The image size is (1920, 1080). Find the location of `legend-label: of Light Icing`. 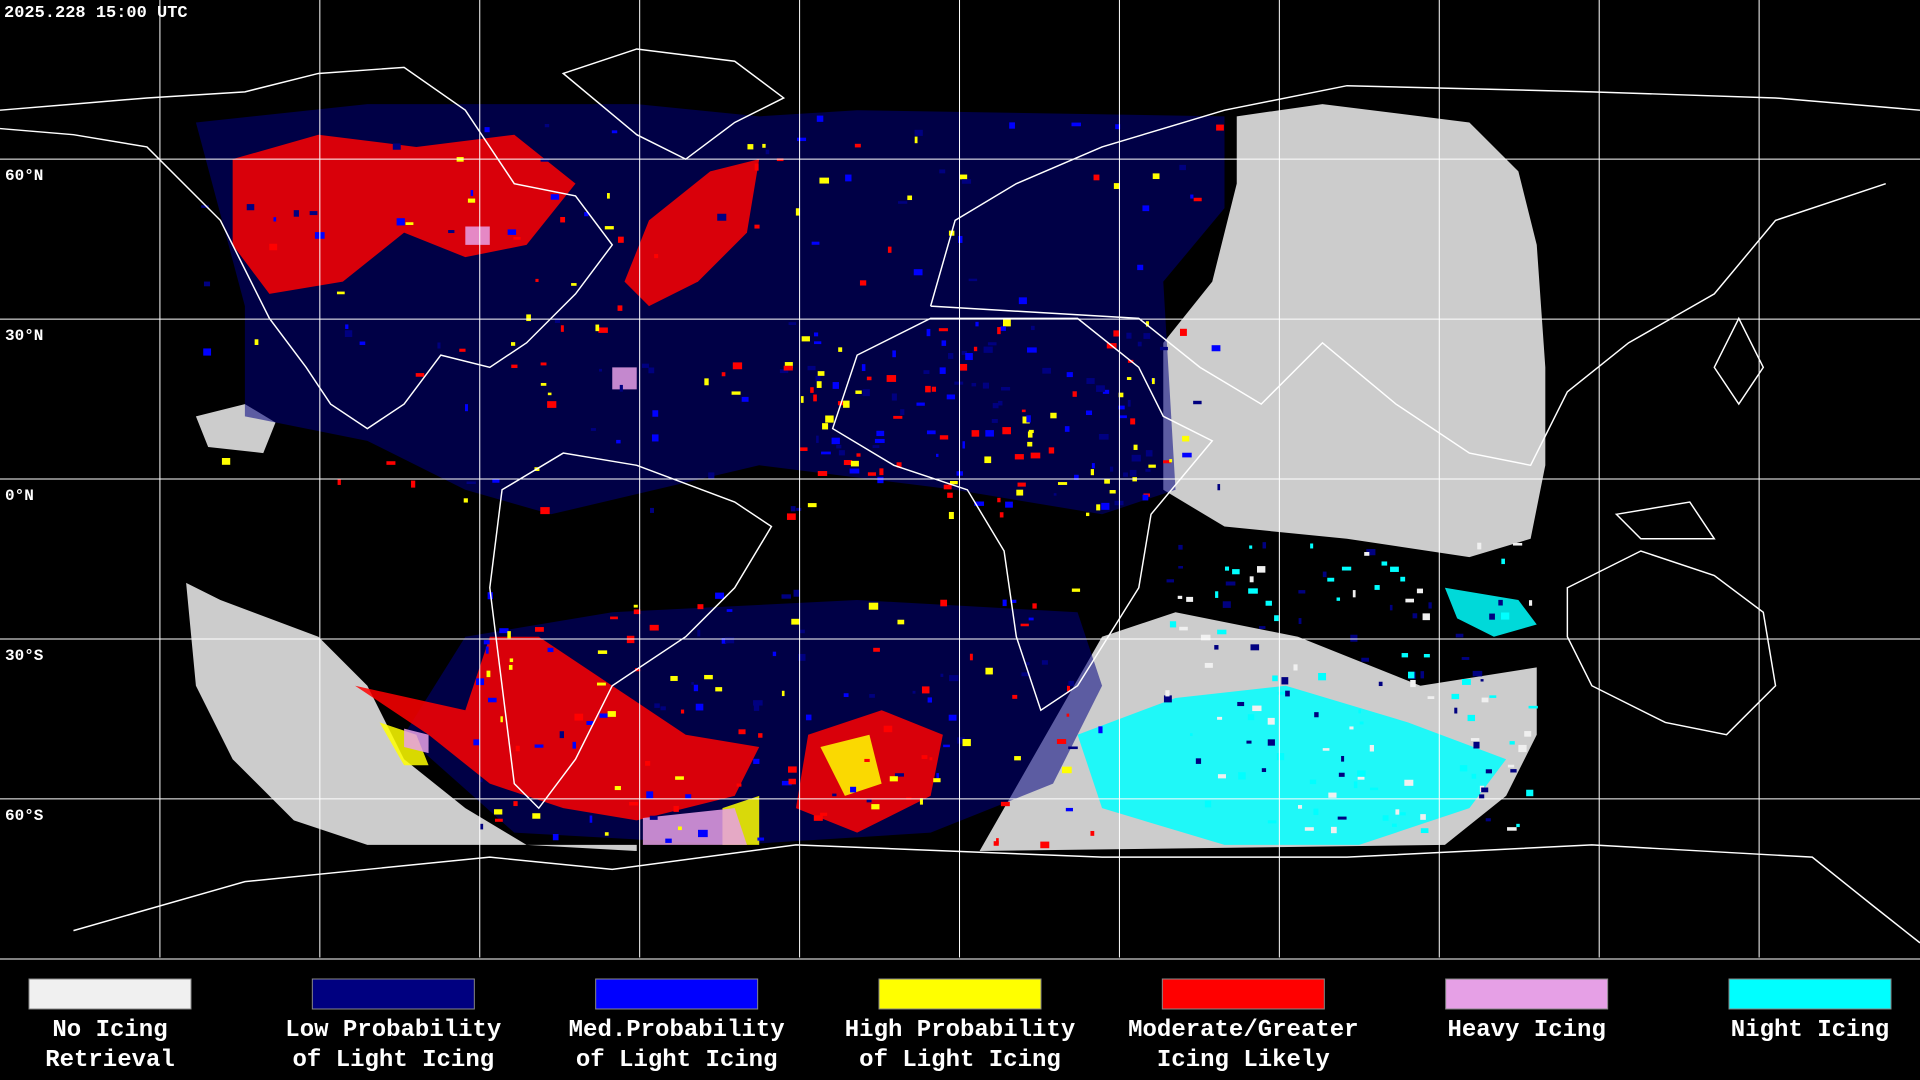

legend-label: of Light Icing is located at coordinates (677, 1060).